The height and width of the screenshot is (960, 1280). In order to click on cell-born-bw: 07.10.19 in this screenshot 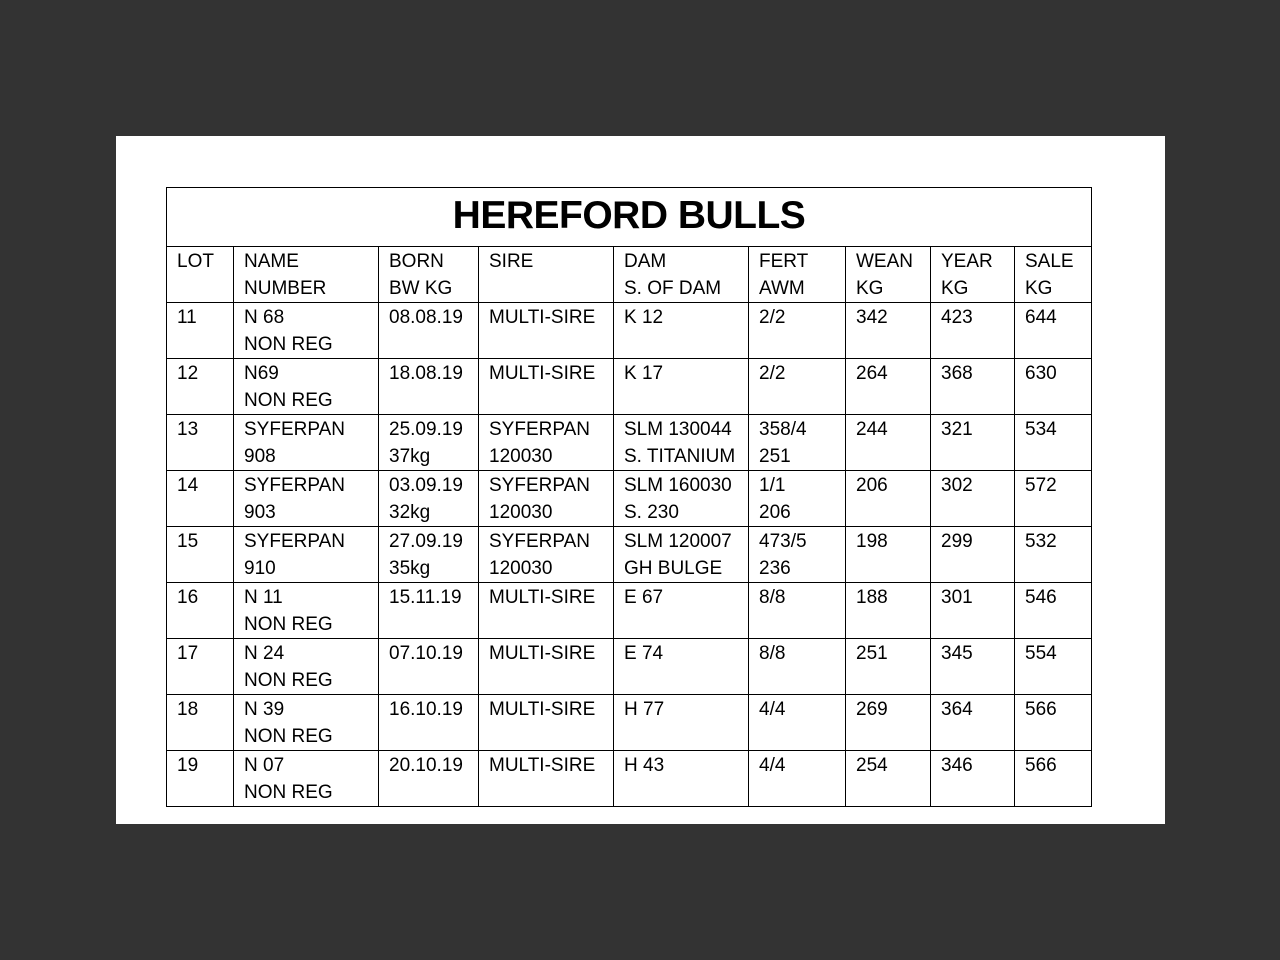, I will do `click(428, 666)`.